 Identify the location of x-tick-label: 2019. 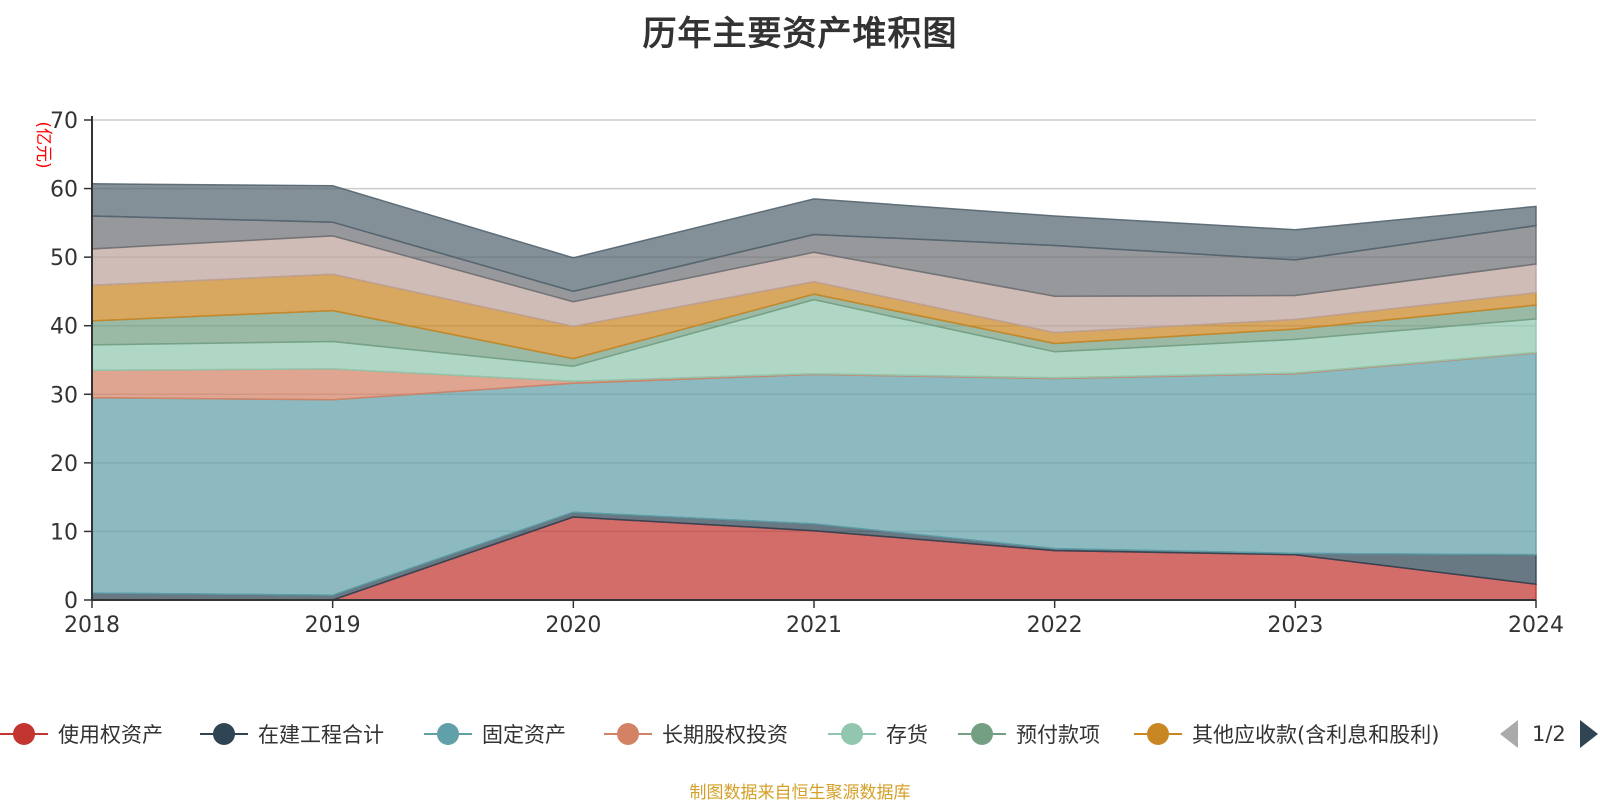
(333, 625).